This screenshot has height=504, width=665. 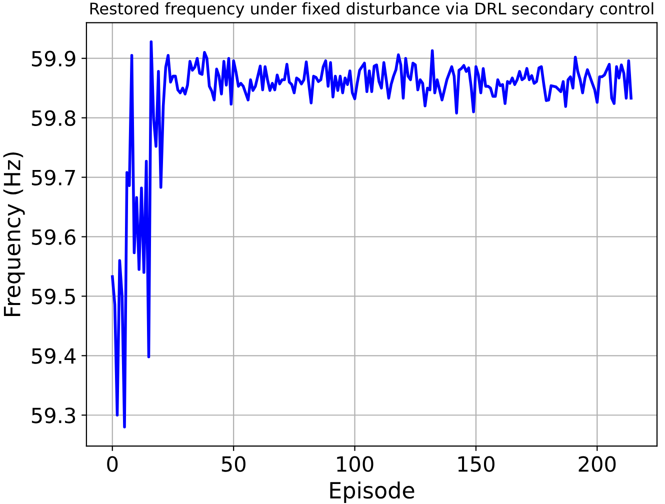 What do you see at coordinates (355, 464) in the screenshot?
I see `x-tick-label: 100` at bounding box center [355, 464].